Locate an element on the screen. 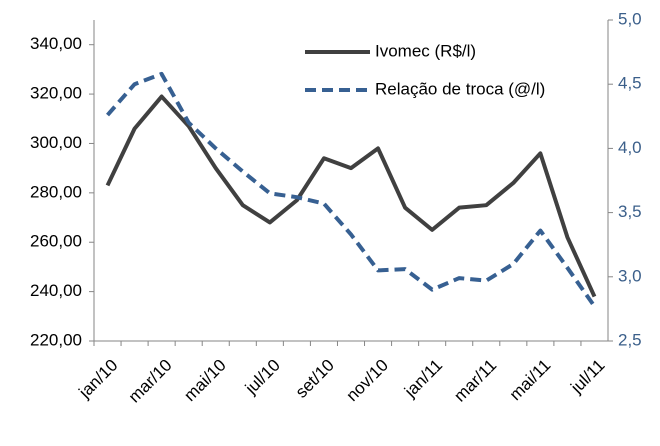  x-tick-label: jan/11 is located at coordinates (423, 379).